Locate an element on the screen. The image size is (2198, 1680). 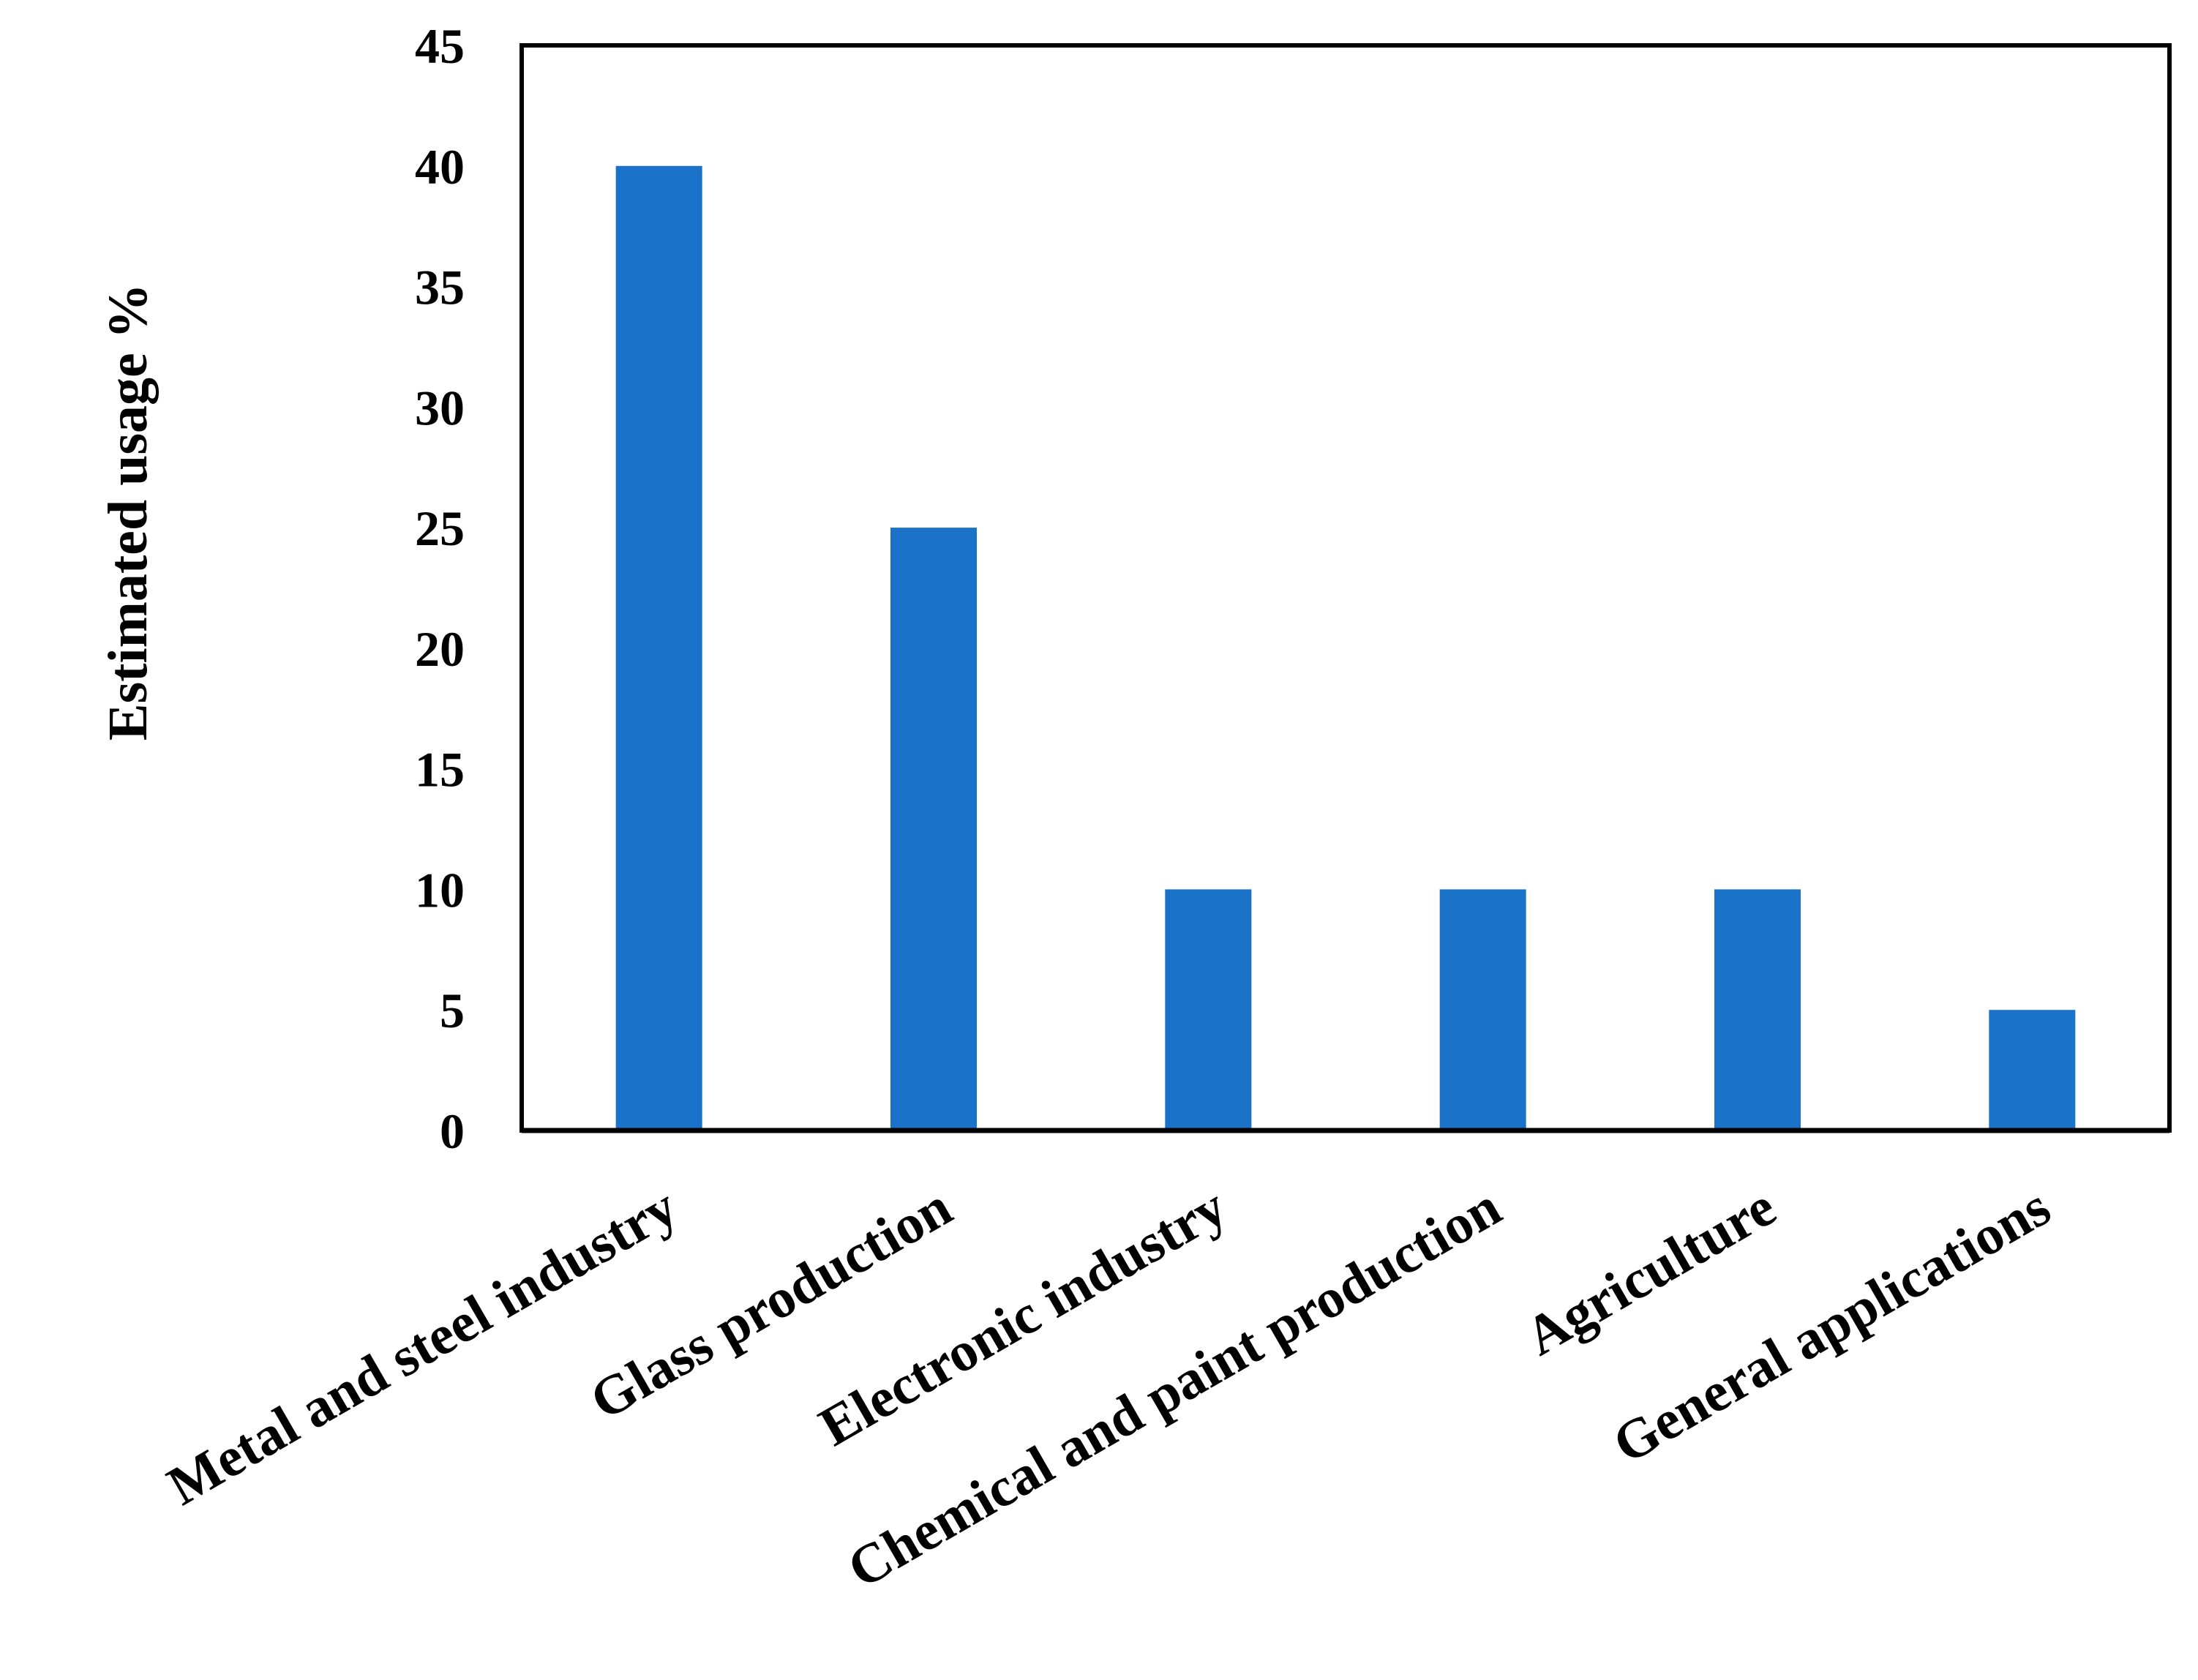
y-tick-label: 10 is located at coordinates (440, 890).